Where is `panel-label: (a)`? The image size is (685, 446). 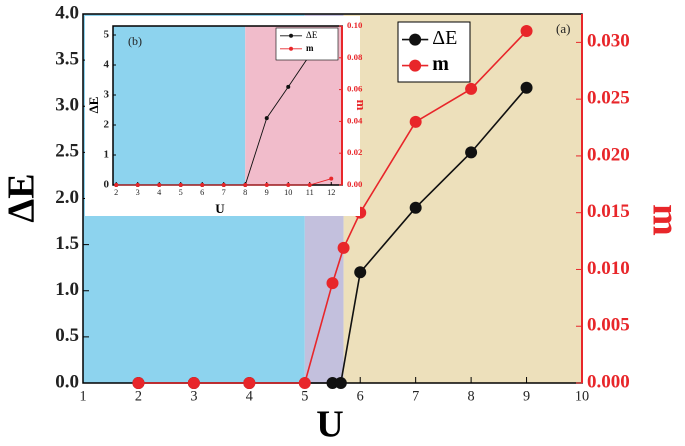
panel-label: (a) is located at coordinates (563, 28).